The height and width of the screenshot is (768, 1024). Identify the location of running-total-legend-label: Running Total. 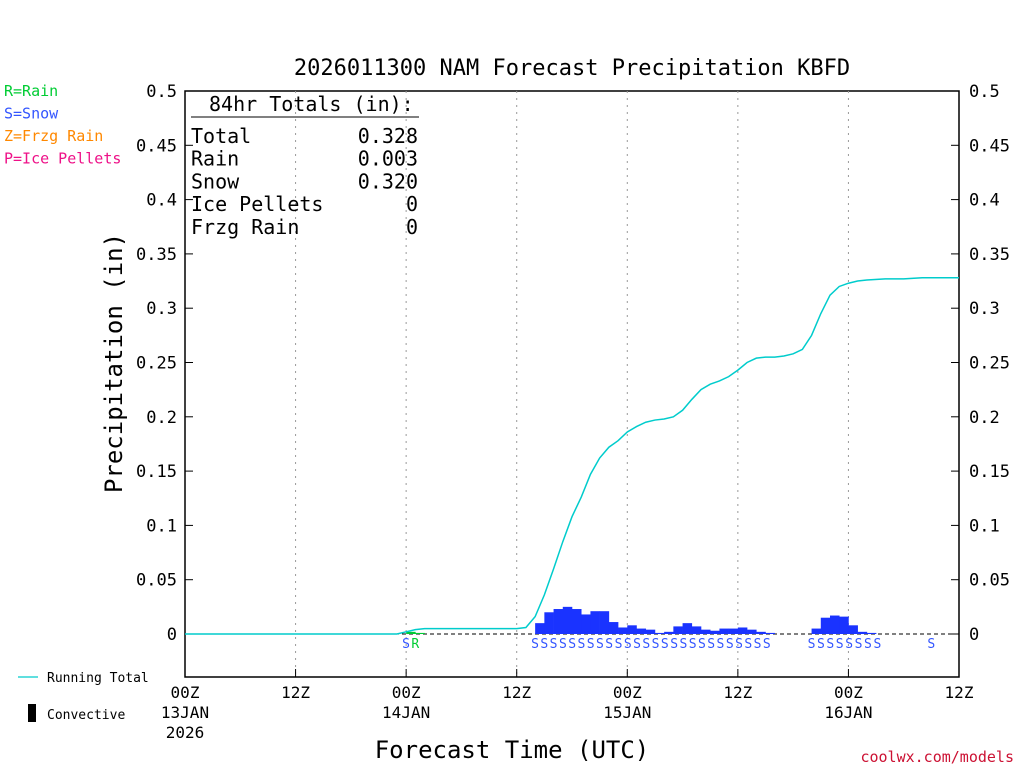
(98, 678).